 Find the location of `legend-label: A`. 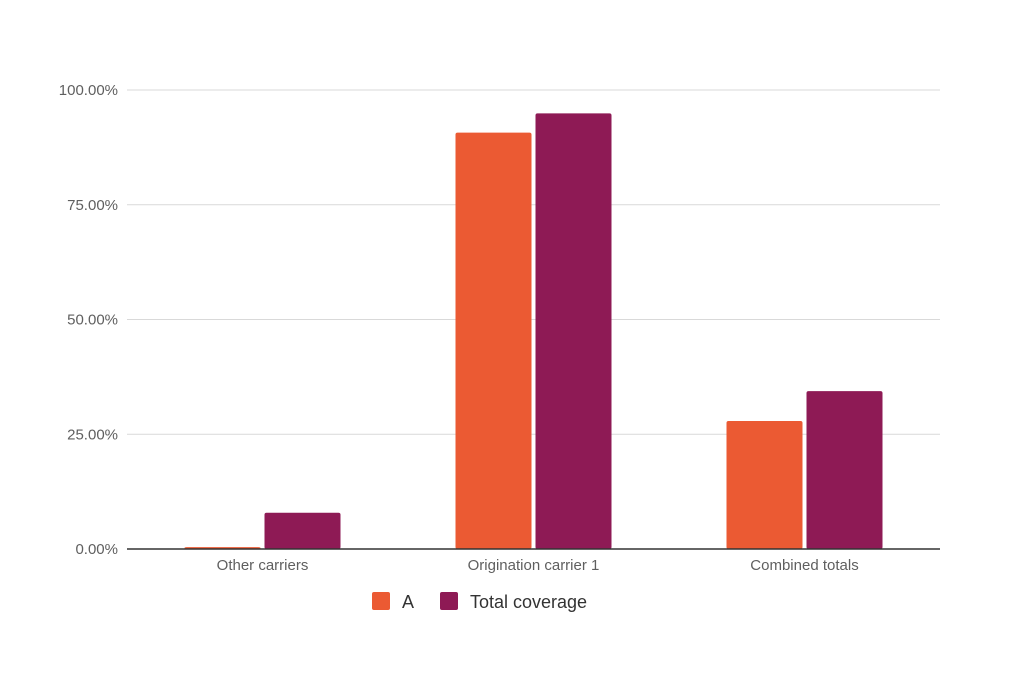

legend-label: A is located at coordinates (408, 602).